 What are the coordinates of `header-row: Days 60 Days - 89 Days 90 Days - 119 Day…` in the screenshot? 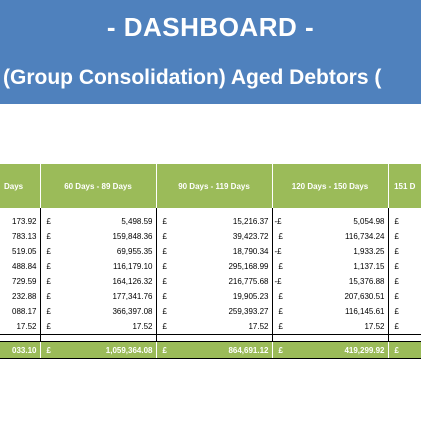 It's located at (210, 186).